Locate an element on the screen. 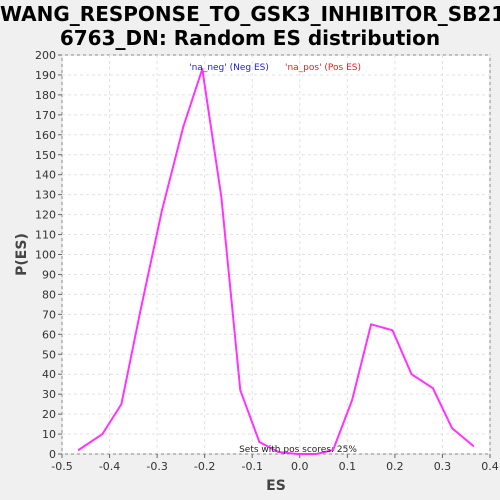 The image size is (500, 500). y-tick-label: 150 is located at coordinates (45, 155).